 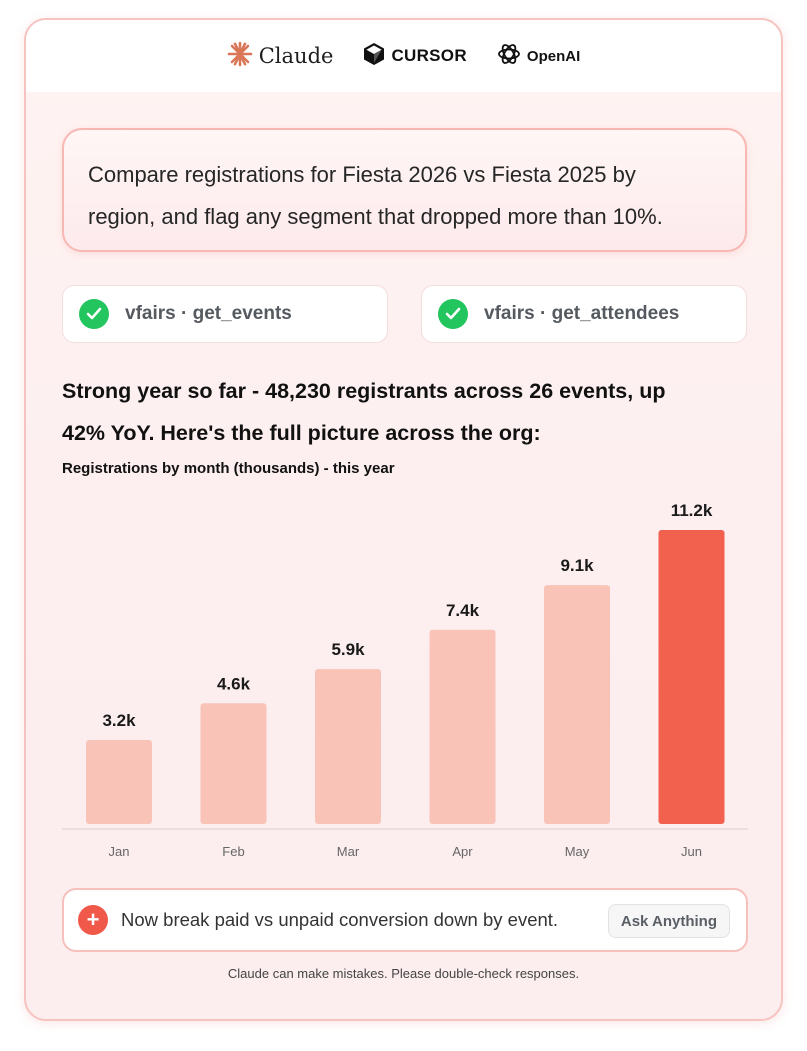 I want to click on x-tick-label: Jun, so click(x=691, y=851).